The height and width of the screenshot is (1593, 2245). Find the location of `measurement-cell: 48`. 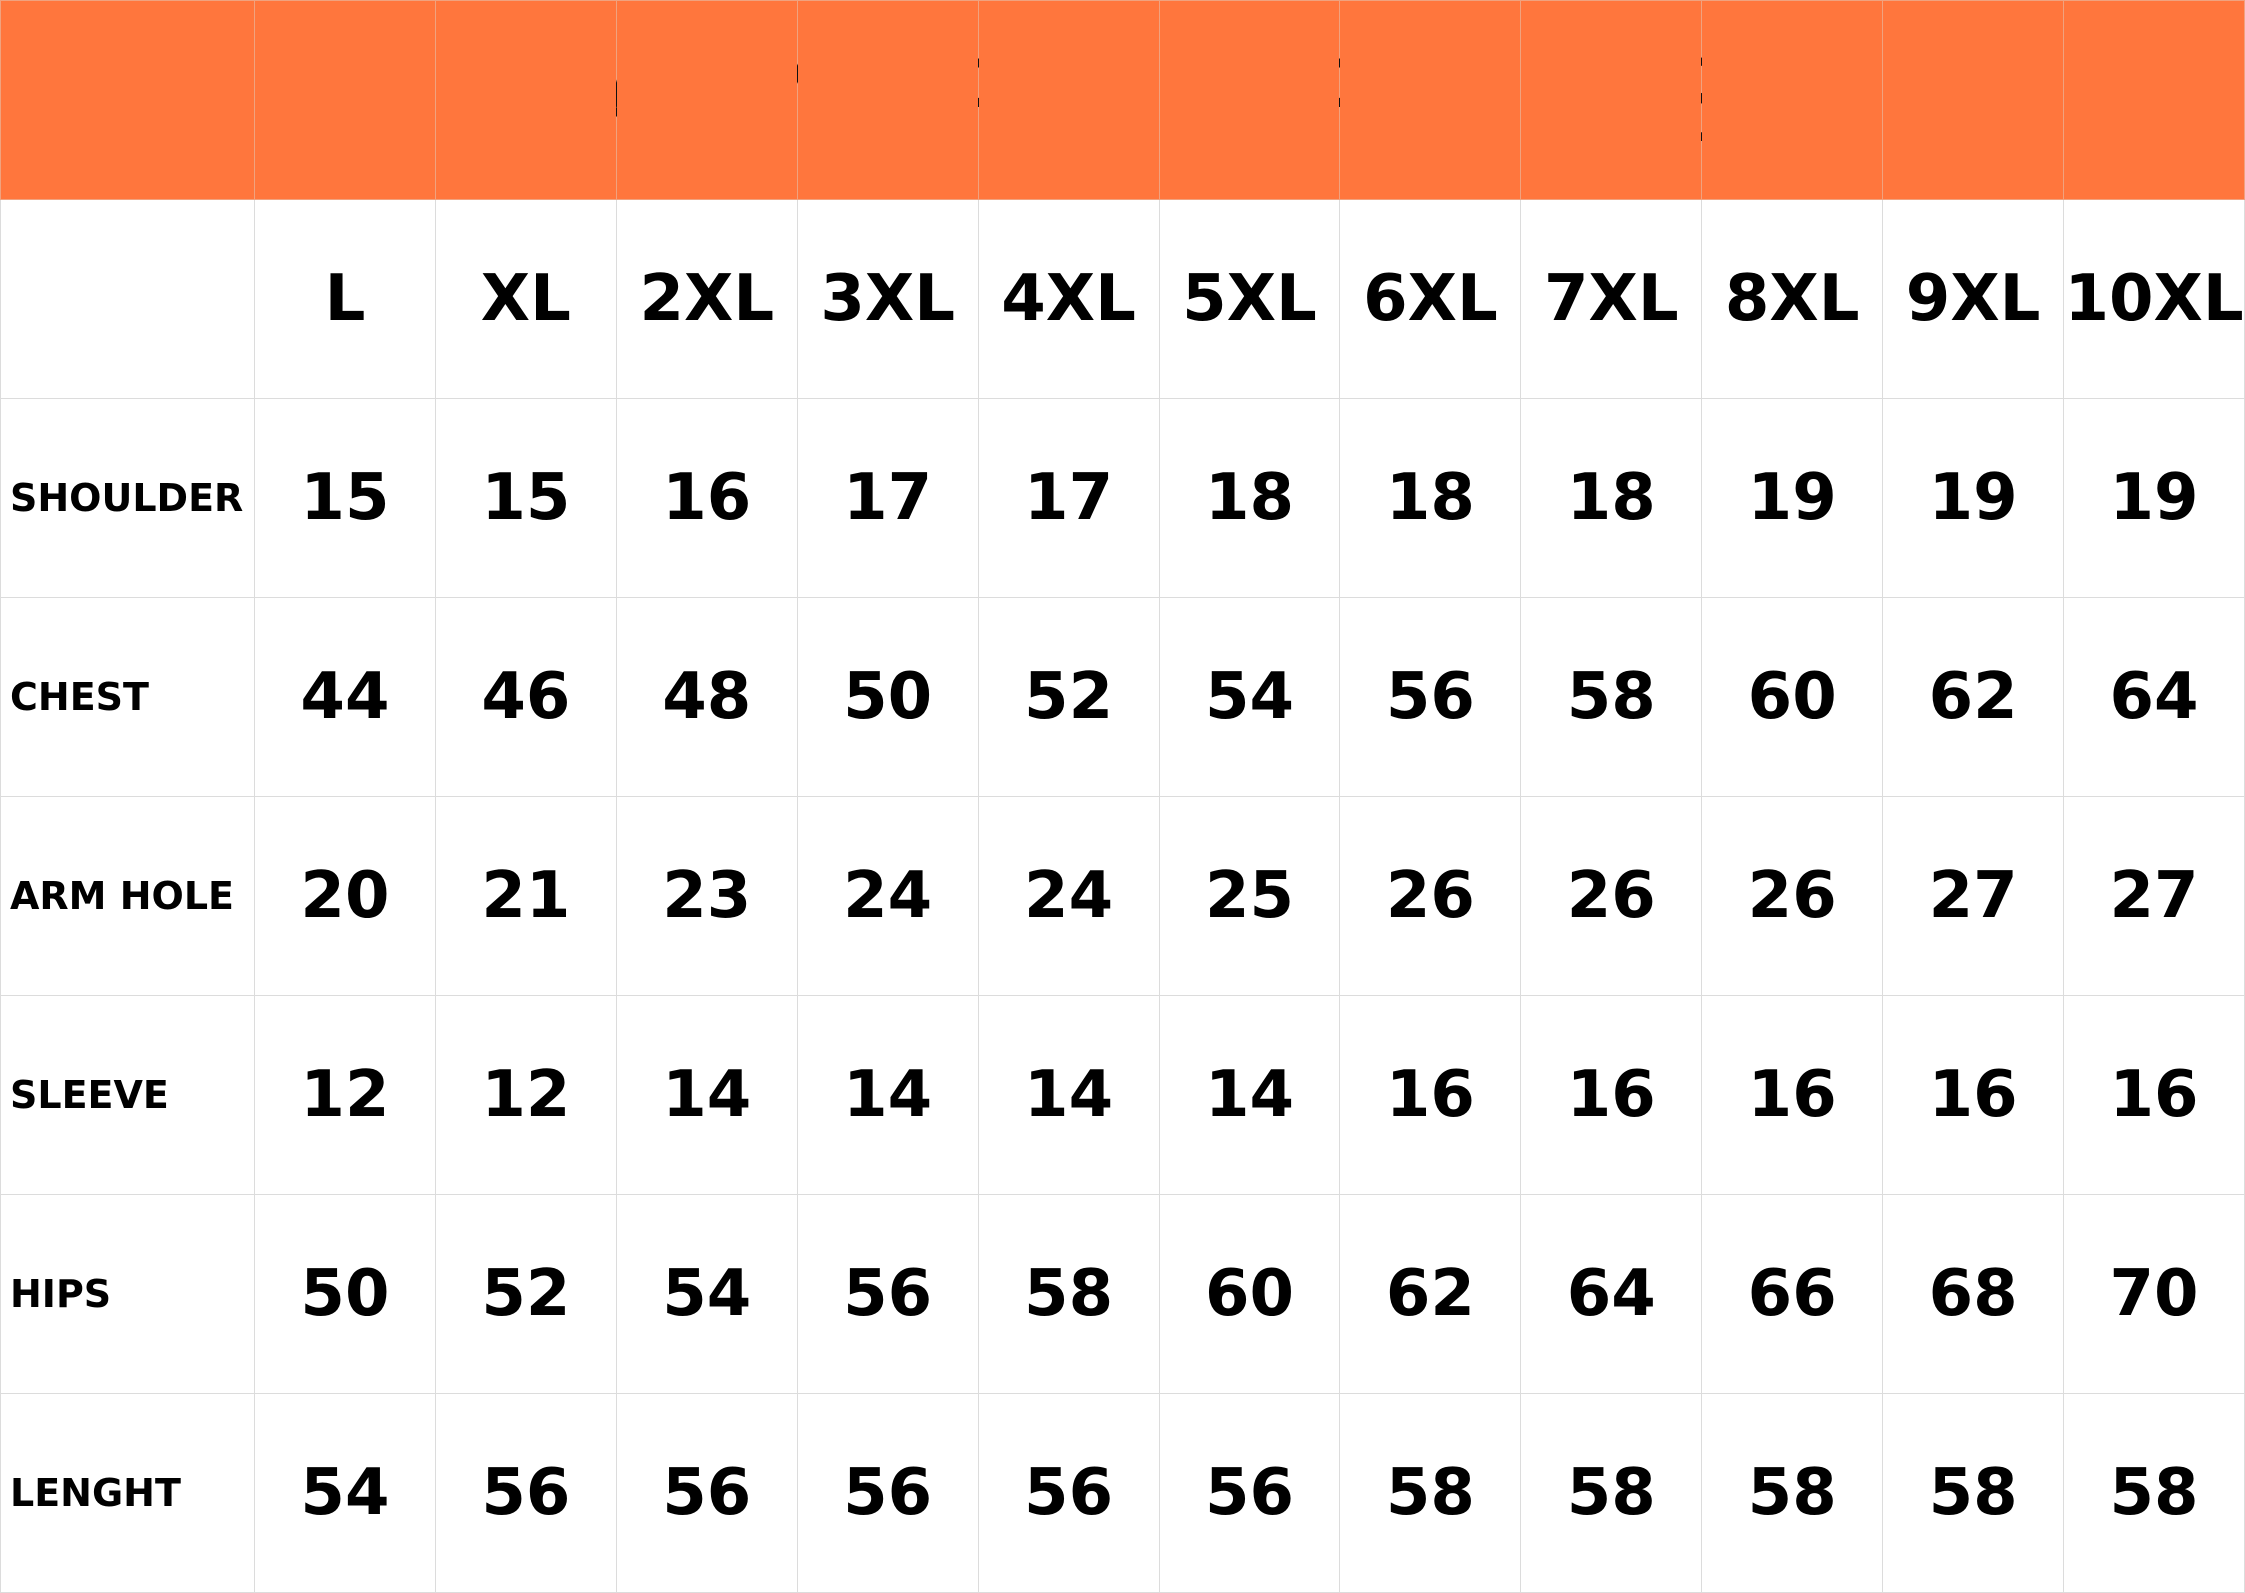

measurement-cell: 48 is located at coordinates (706, 697).